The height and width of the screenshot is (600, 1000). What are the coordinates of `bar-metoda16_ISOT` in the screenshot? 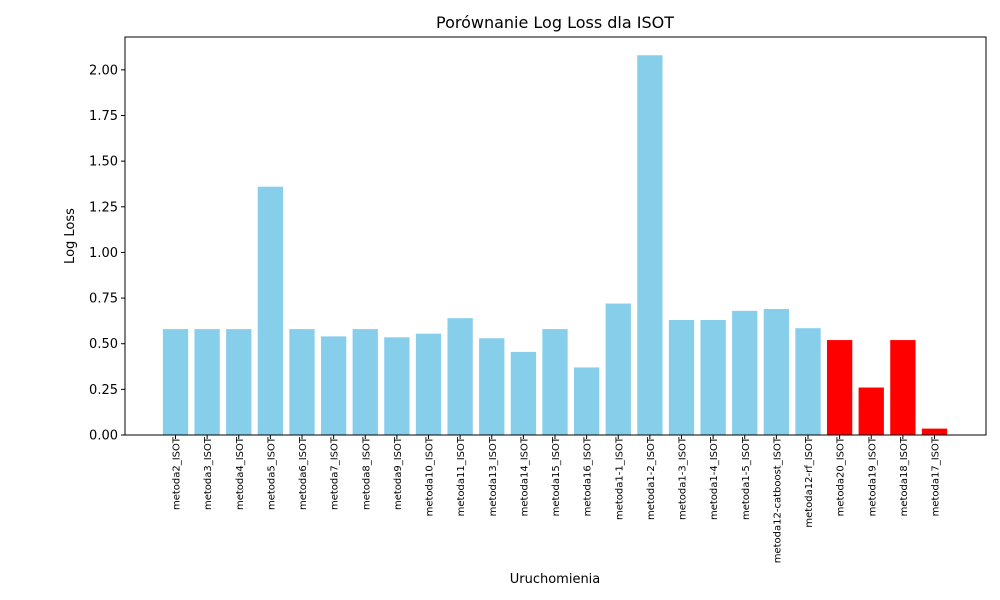 It's located at (586, 401).